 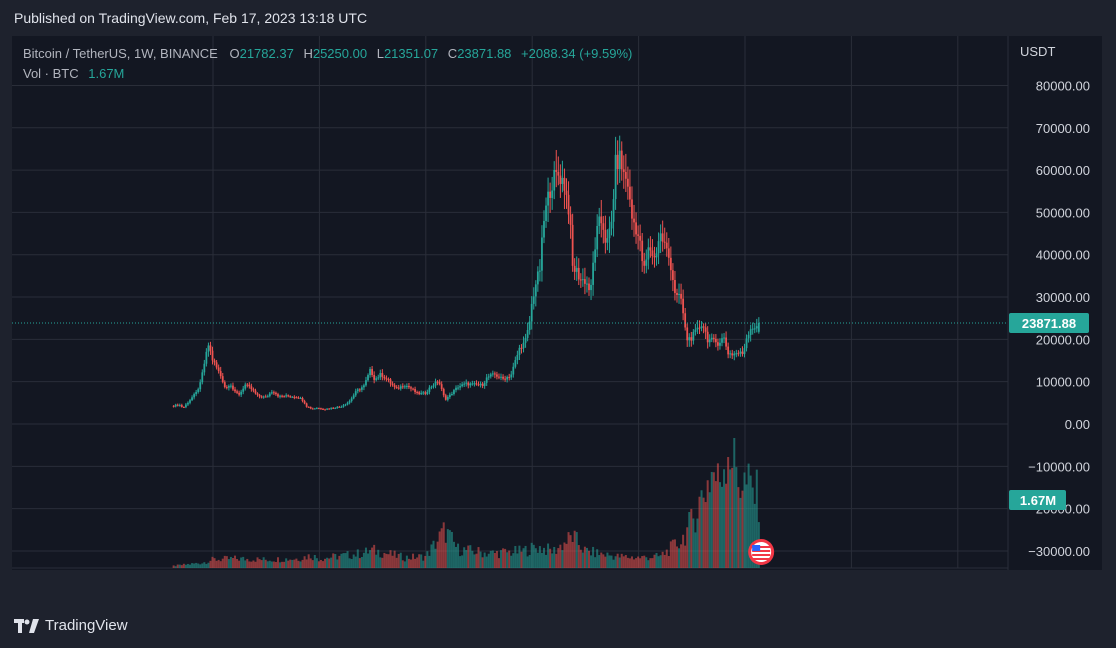 What do you see at coordinates (120, 53) in the screenshot?
I see `legend-symbol: Bitcoin / TetherUS, 1W, BINANCE` at bounding box center [120, 53].